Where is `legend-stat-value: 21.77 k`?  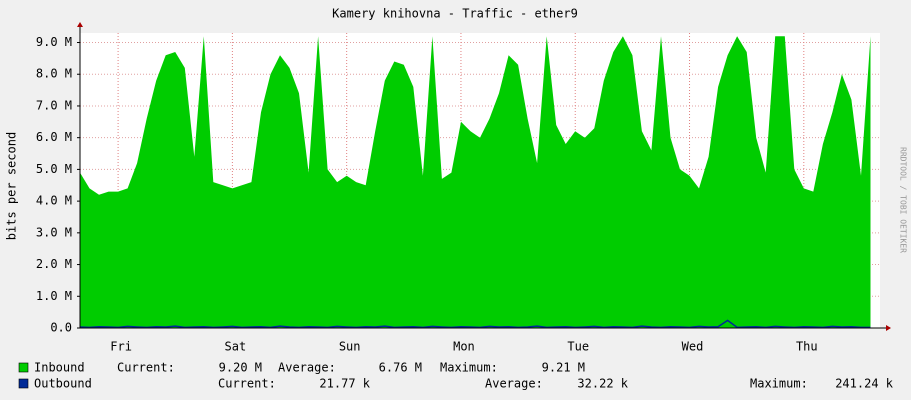
legend-stat-value: 21.77 k is located at coordinates (344, 384).